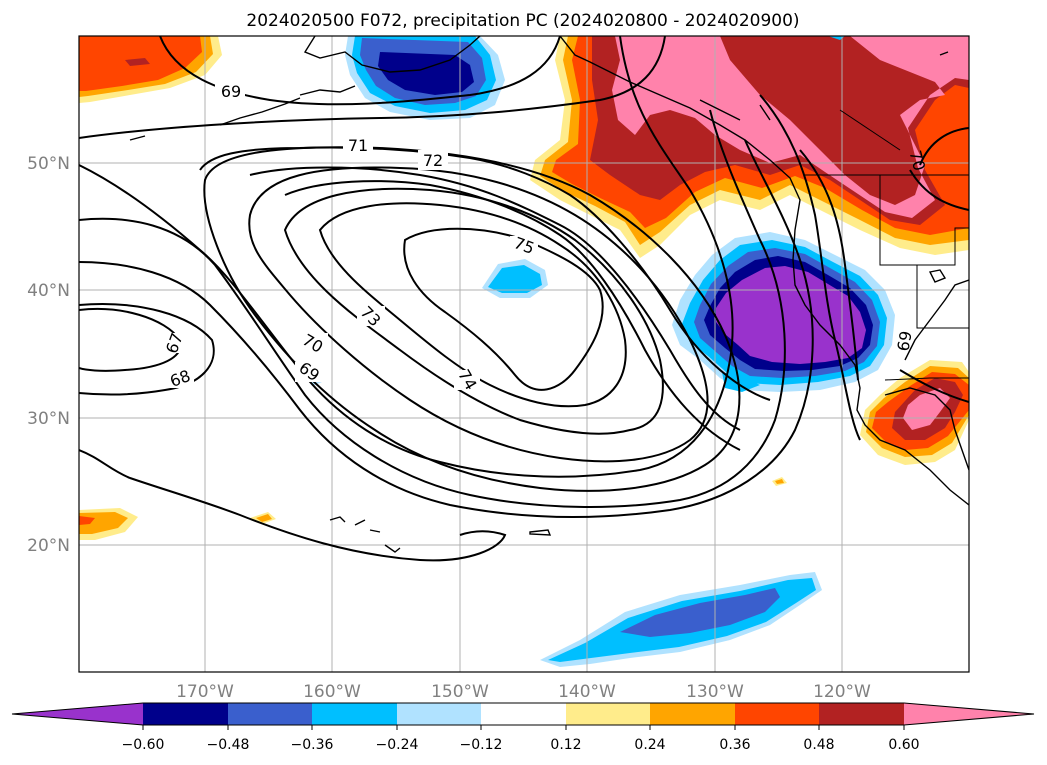  Describe the element at coordinates (681, 619) in the screenshot. I see `precip-negative-subtropical` at that location.